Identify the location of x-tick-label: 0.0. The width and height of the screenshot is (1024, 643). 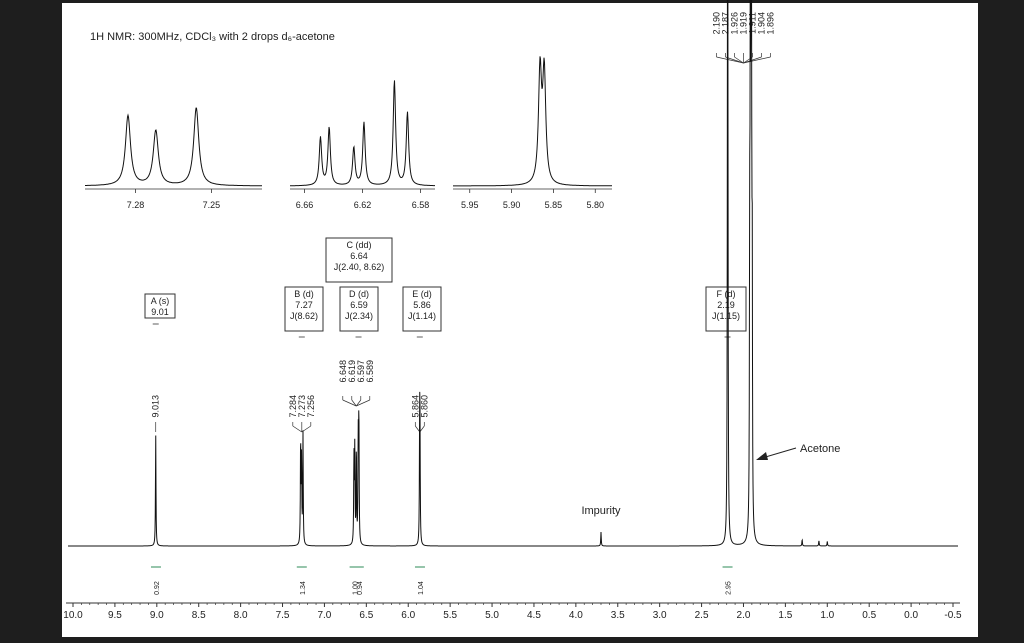
(911, 615).